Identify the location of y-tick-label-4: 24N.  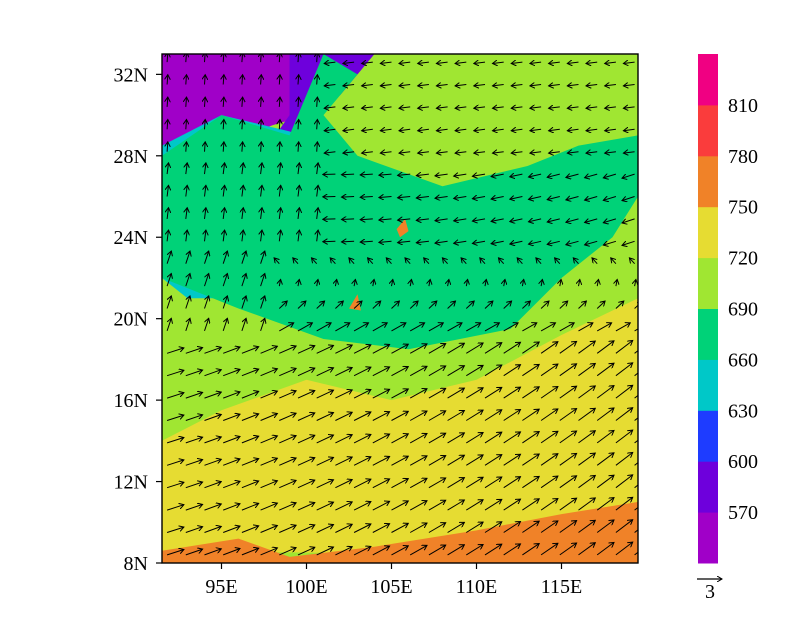
(131, 238).